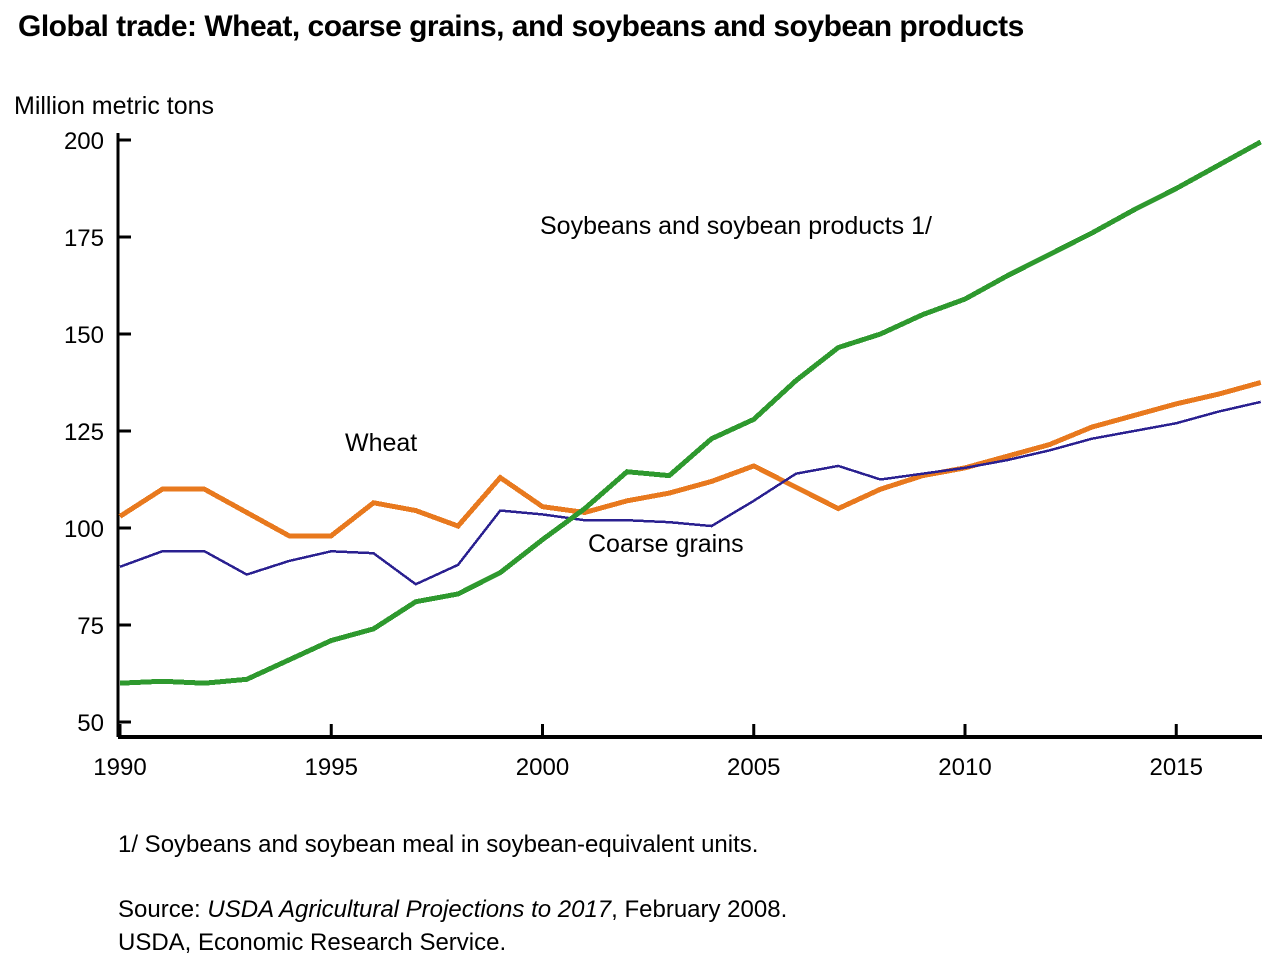 The height and width of the screenshot is (960, 1280). Describe the element at coordinates (84, 335) in the screenshot. I see `y-tick-label: 150` at that location.